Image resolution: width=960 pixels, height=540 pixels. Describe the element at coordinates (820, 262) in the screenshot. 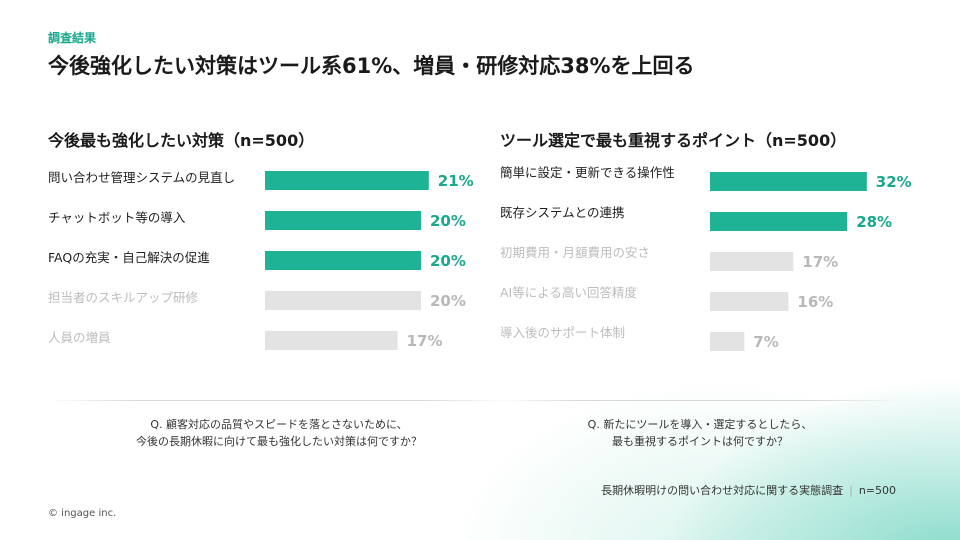

I see `right-value-label: 17%` at that location.